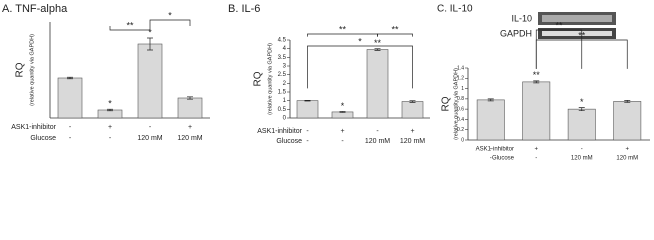  What do you see at coordinates (282, 75) in the screenshot?
I see `y-tick-label: 2.5` at bounding box center [282, 75].